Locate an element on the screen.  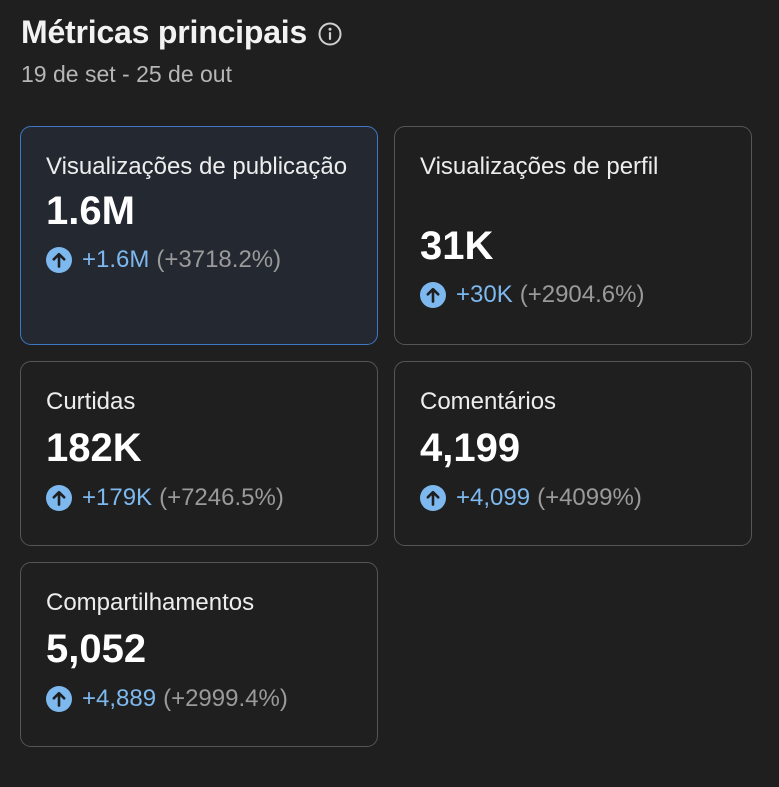
metric-label: Curtidas is located at coordinates (91, 401).